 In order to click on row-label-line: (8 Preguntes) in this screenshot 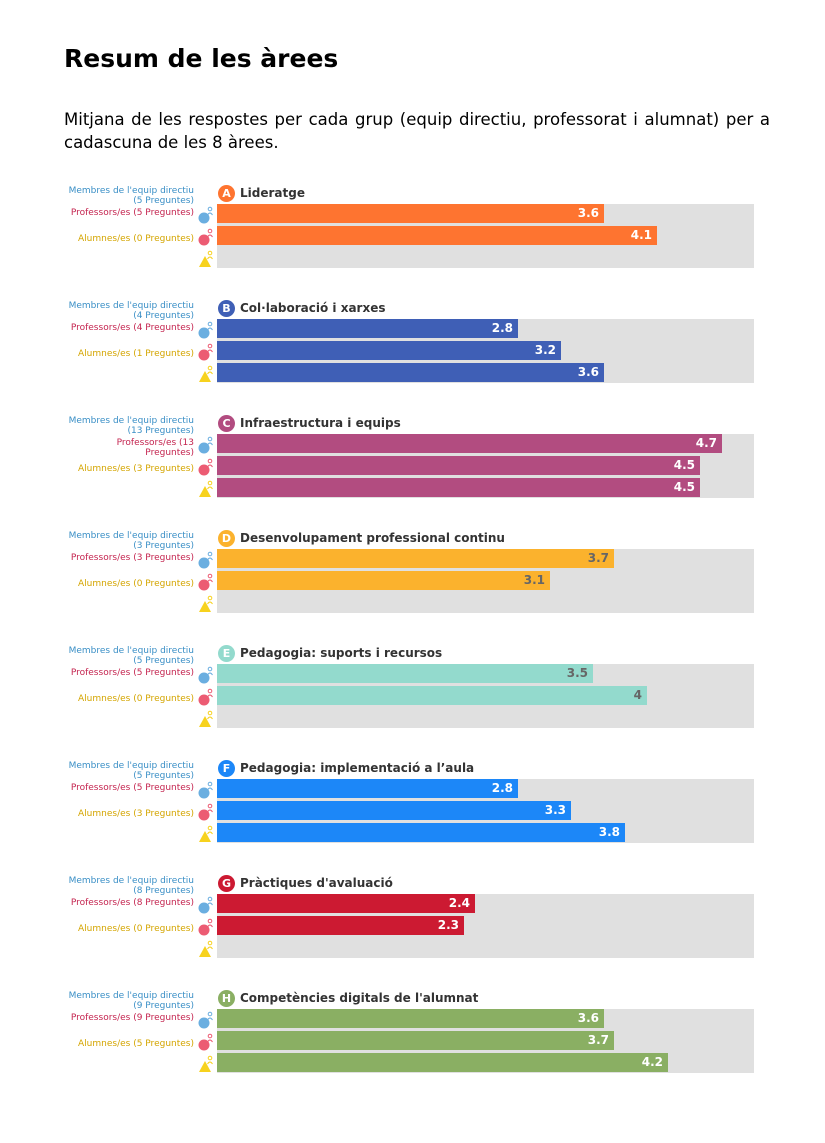, I will do `click(163, 891)`.